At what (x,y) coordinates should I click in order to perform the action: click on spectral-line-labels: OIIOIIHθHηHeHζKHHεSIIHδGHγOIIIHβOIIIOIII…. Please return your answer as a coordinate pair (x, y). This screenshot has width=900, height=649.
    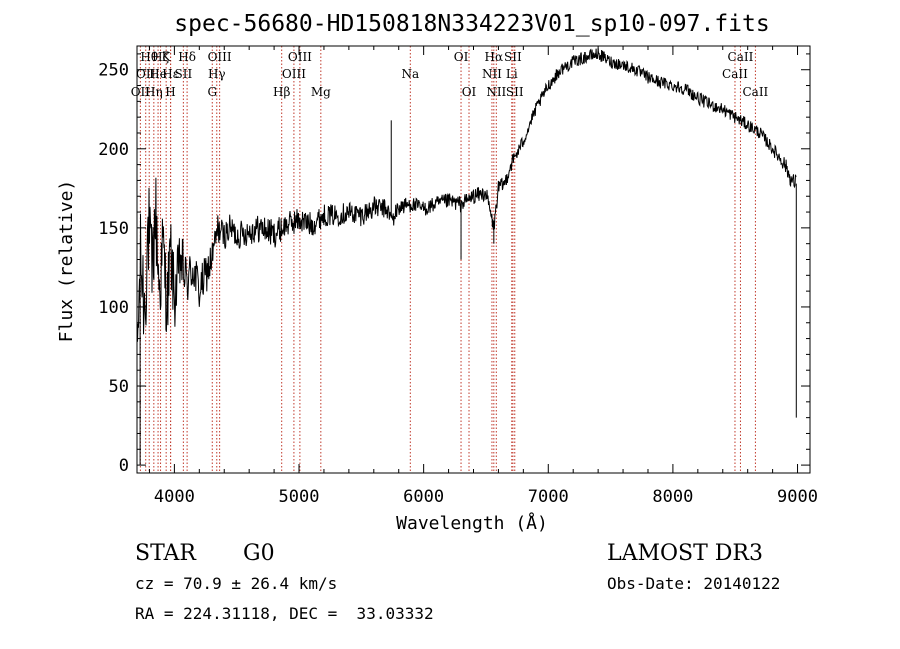
    Looking at the image, I should click on (450, 74).